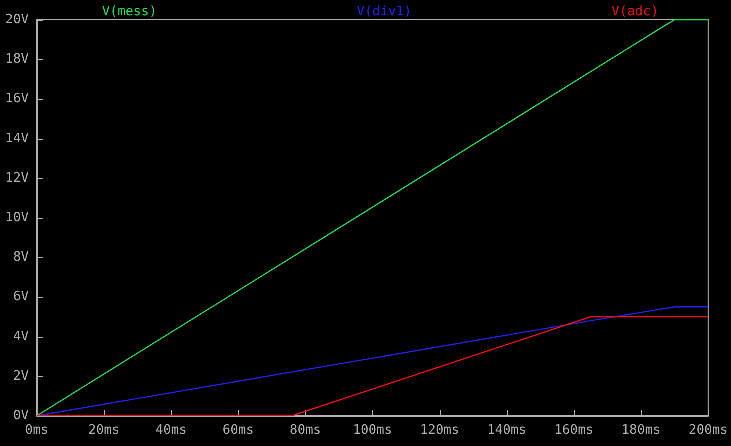  What do you see at coordinates (171, 430) in the screenshot?
I see `x-tick-label: 40ms` at bounding box center [171, 430].